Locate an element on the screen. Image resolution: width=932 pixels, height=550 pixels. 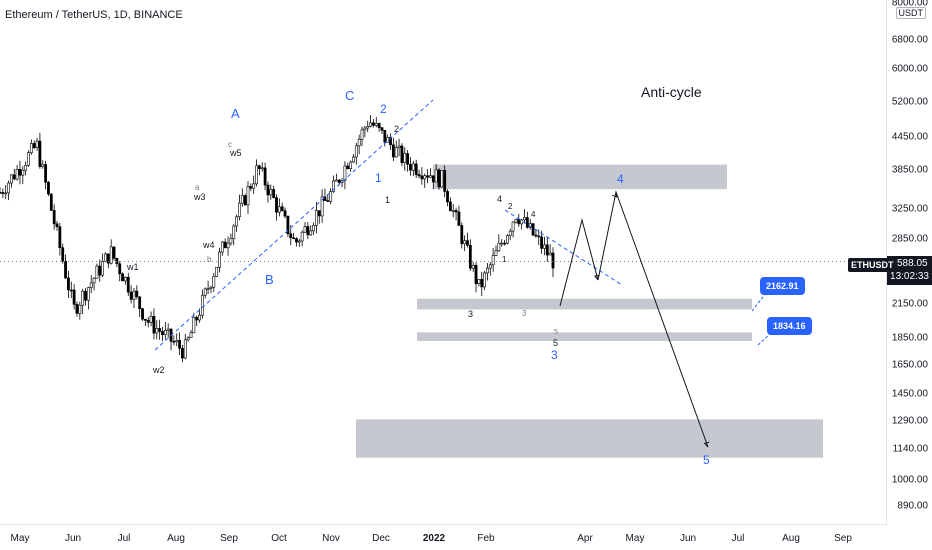
wave-label-w3: w3 is located at coordinates (199, 197).